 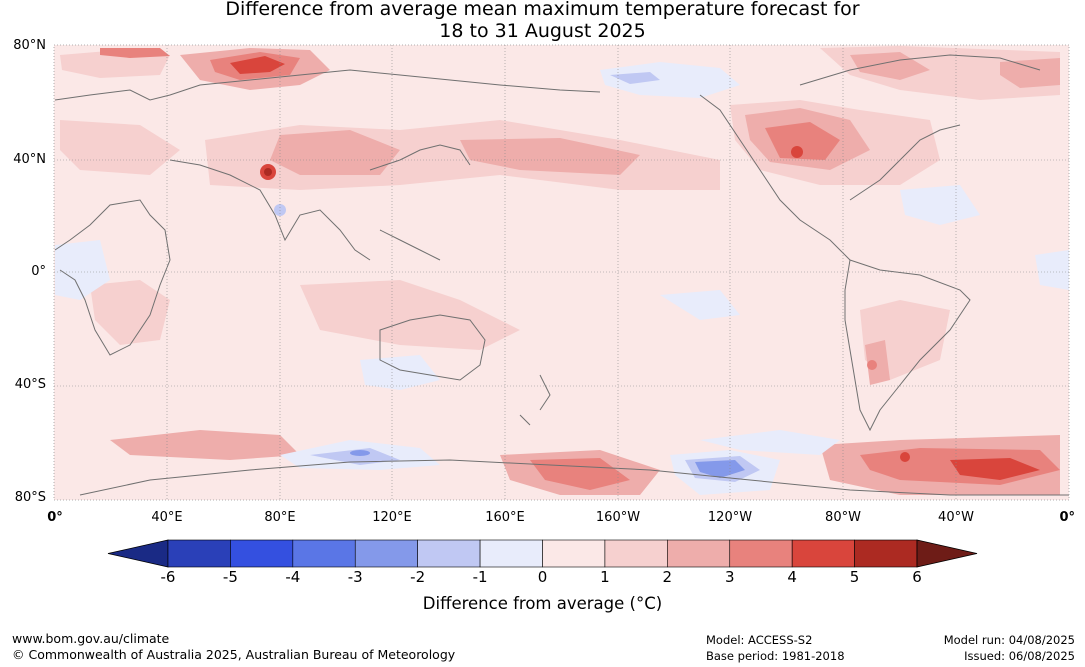 What do you see at coordinates (168, 577) in the screenshot?
I see `colorbar-tick-label: -6` at bounding box center [168, 577].